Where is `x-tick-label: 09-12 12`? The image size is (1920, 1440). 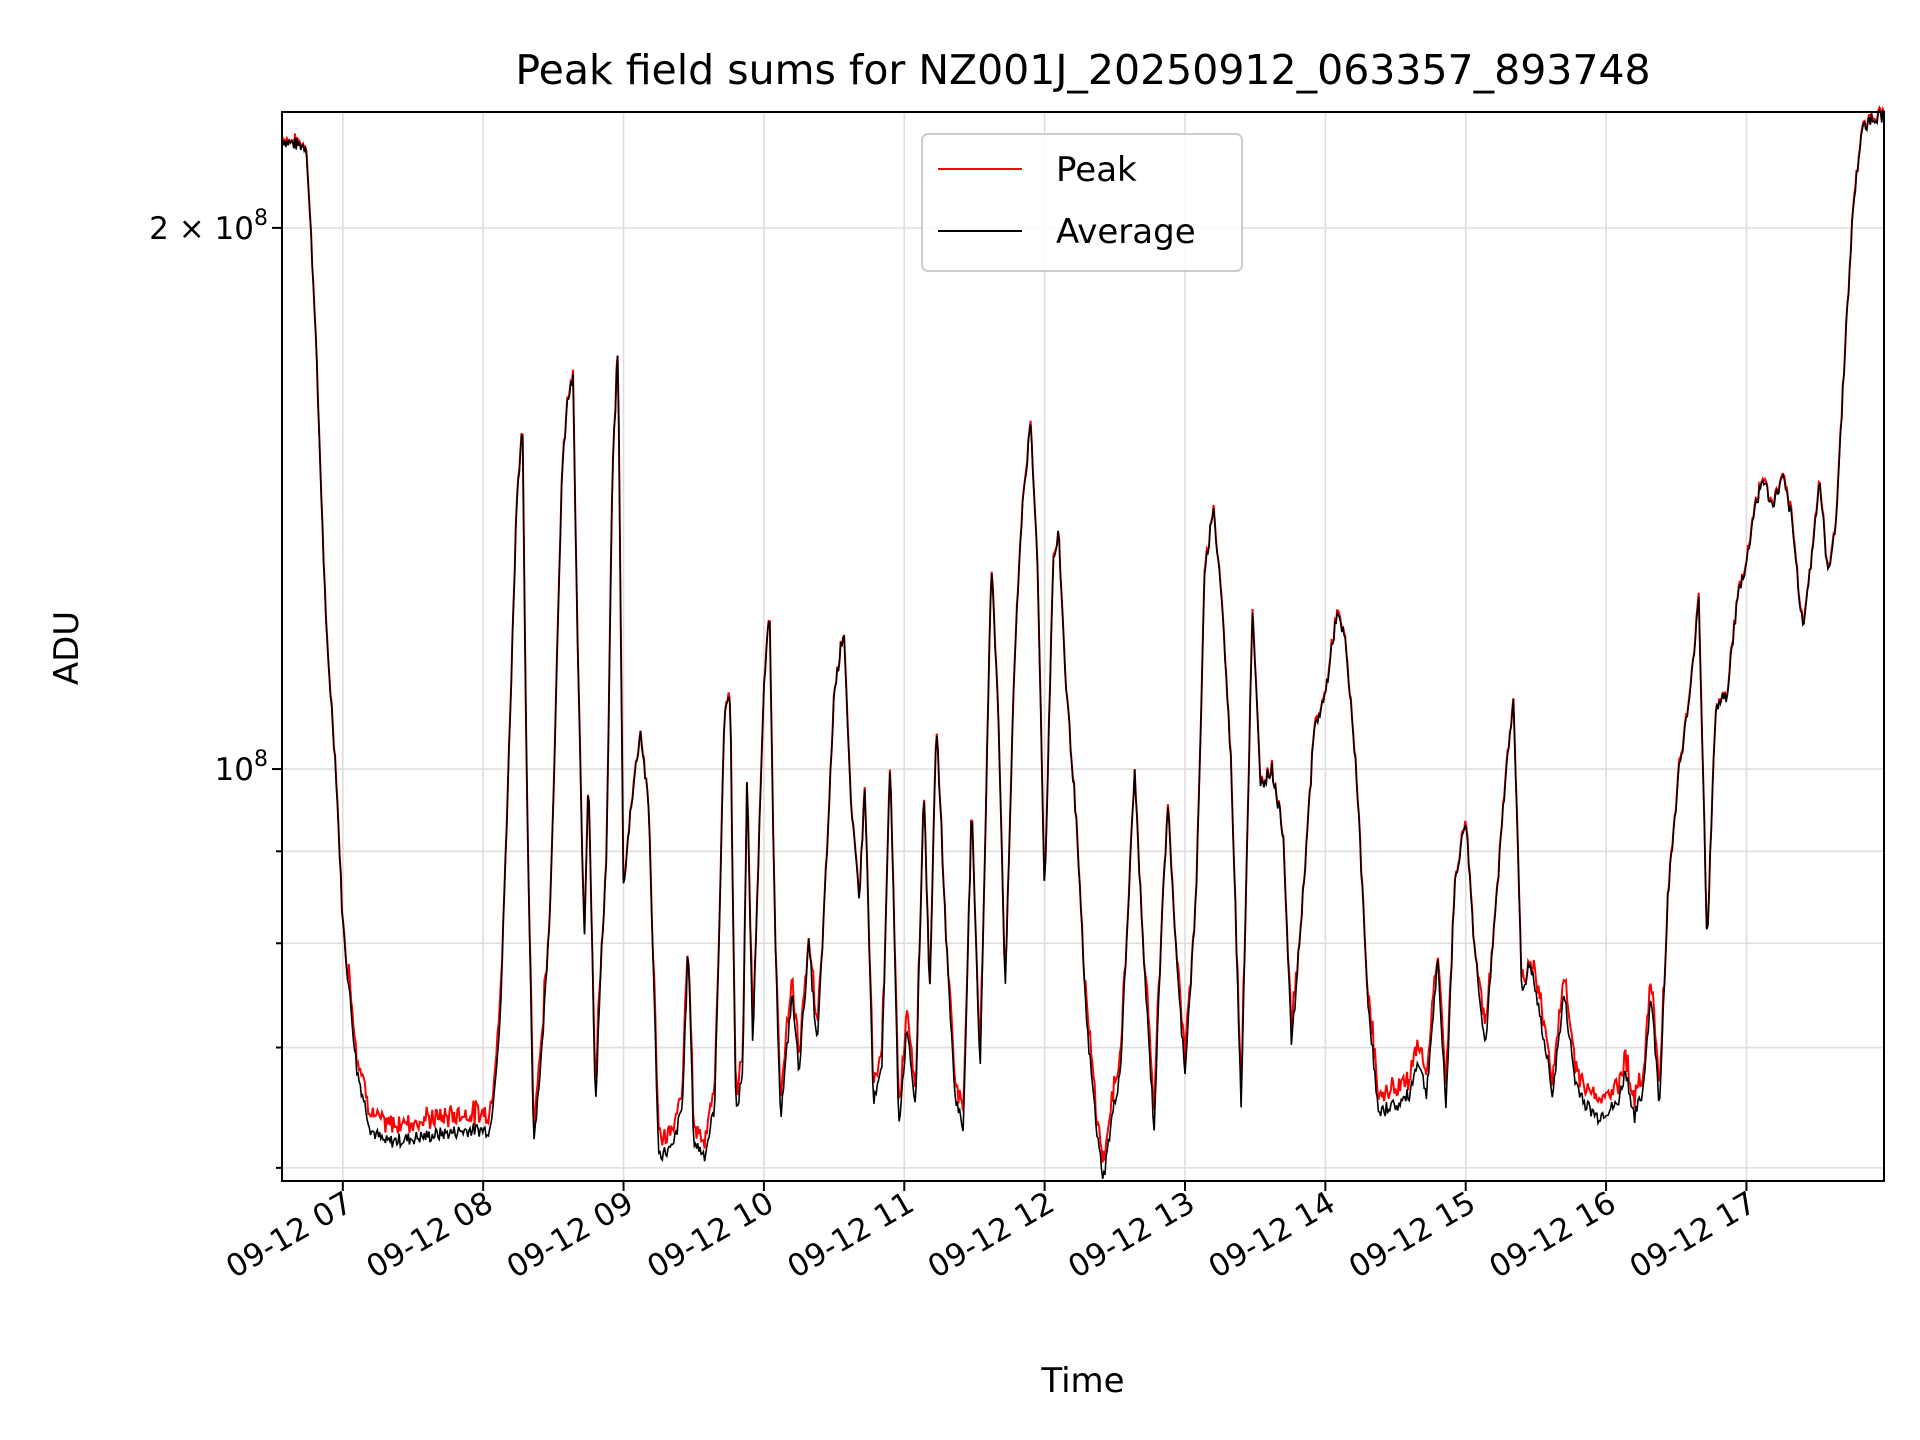
x-tick-label: 09-12 12 is located at coordinates (991, 1235).